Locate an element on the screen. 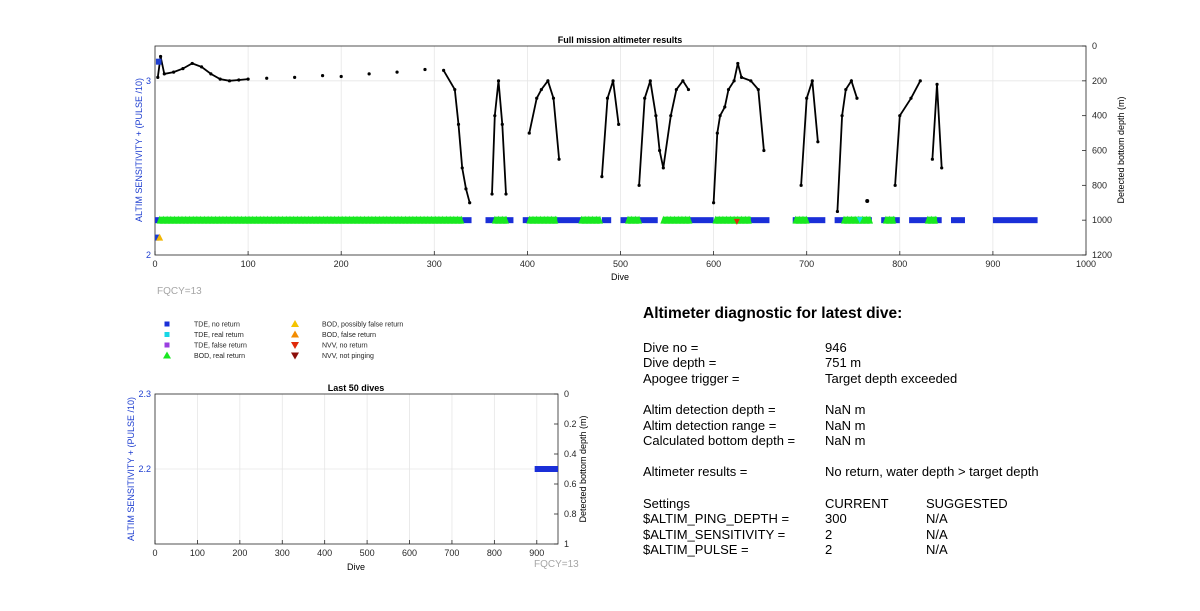 The height and width of the screenshot is (611, 1200). bottom-x-tick-label: 200 is located at coordinates (239, 553).